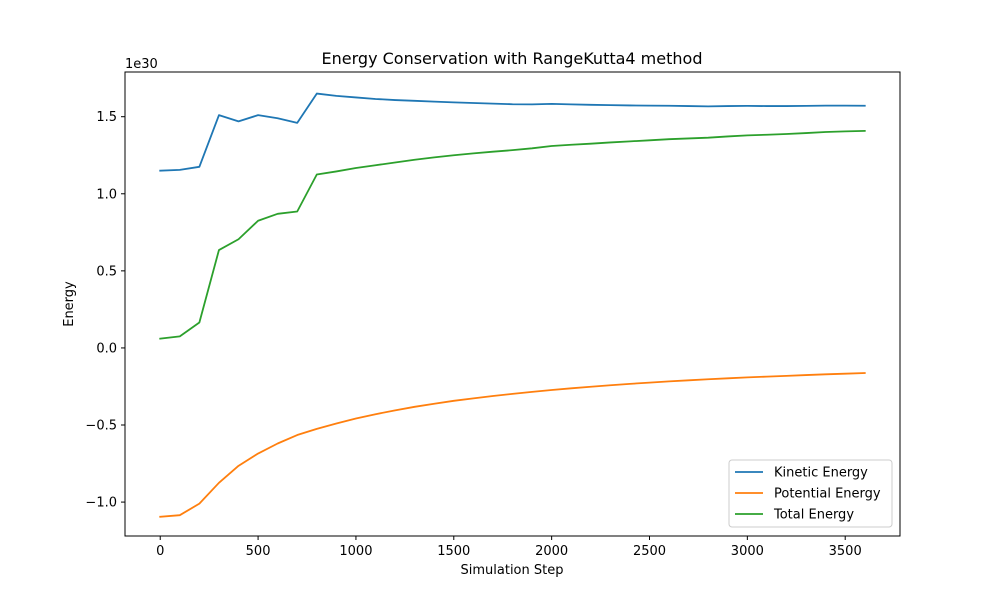 Image resolution: width=1000 pixels, height=600 pixels. What do you see at coordinates (101, 426) in the screenshot?
I see `y-tick-label: −0.5` at bounding box center [101, 426].